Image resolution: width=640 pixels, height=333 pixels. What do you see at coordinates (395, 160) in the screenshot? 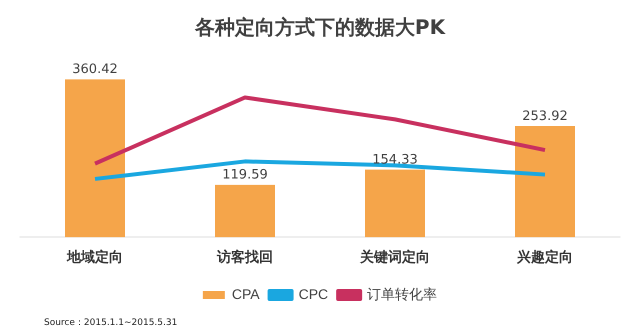
I see `data-label: 154.33` at bounding box center [395, 160].